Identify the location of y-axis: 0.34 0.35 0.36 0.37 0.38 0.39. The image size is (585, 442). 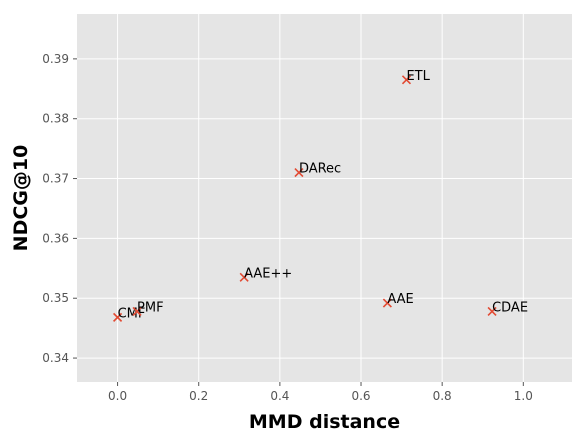
(59, 208).